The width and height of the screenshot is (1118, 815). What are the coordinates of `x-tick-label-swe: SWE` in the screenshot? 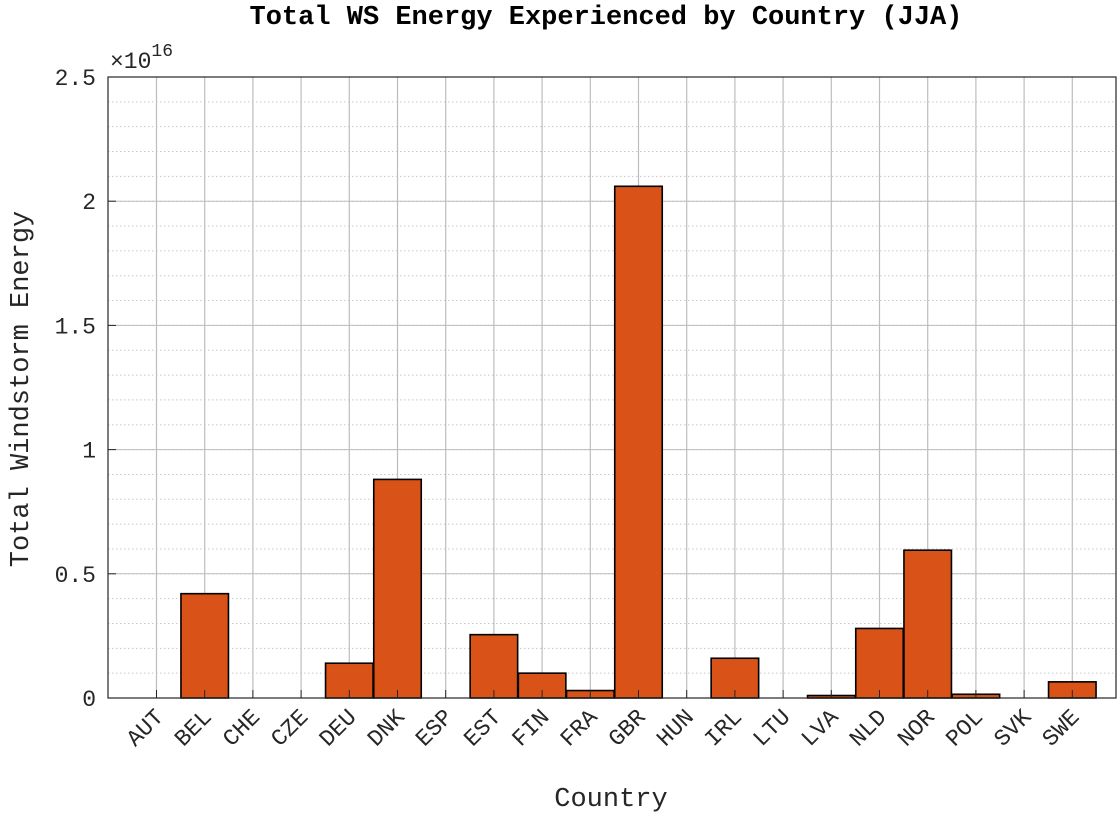 It's located at (1062, 729).